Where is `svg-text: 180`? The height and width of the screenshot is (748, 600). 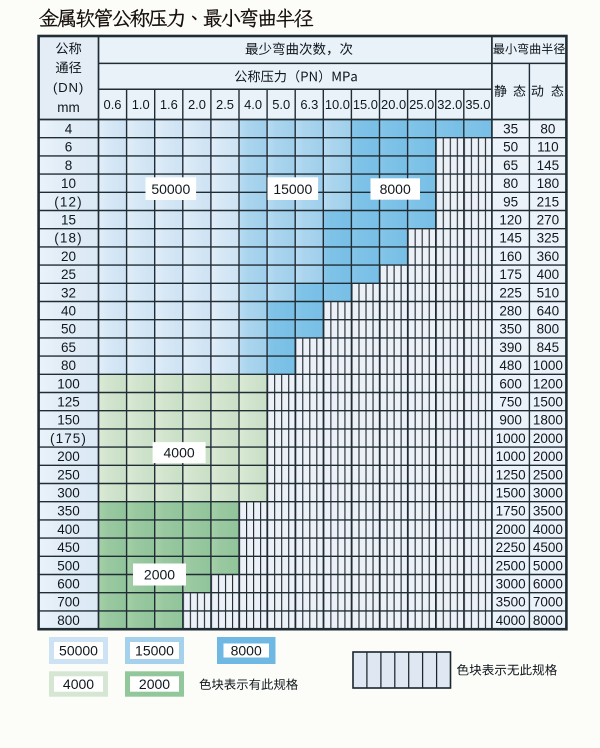 svg-text: 180 is located at coordinates (548, 183).